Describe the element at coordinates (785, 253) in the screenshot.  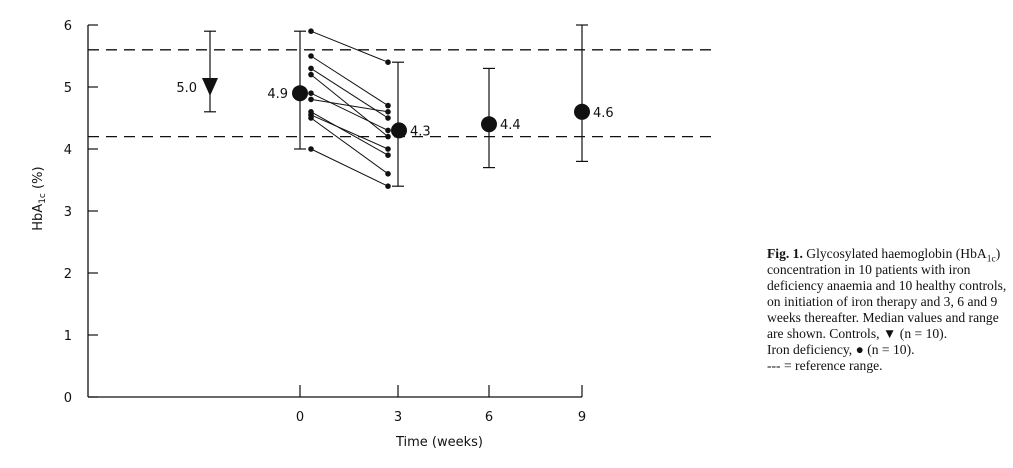
I see `caption-figure-label: Fig. 1.` at that location.